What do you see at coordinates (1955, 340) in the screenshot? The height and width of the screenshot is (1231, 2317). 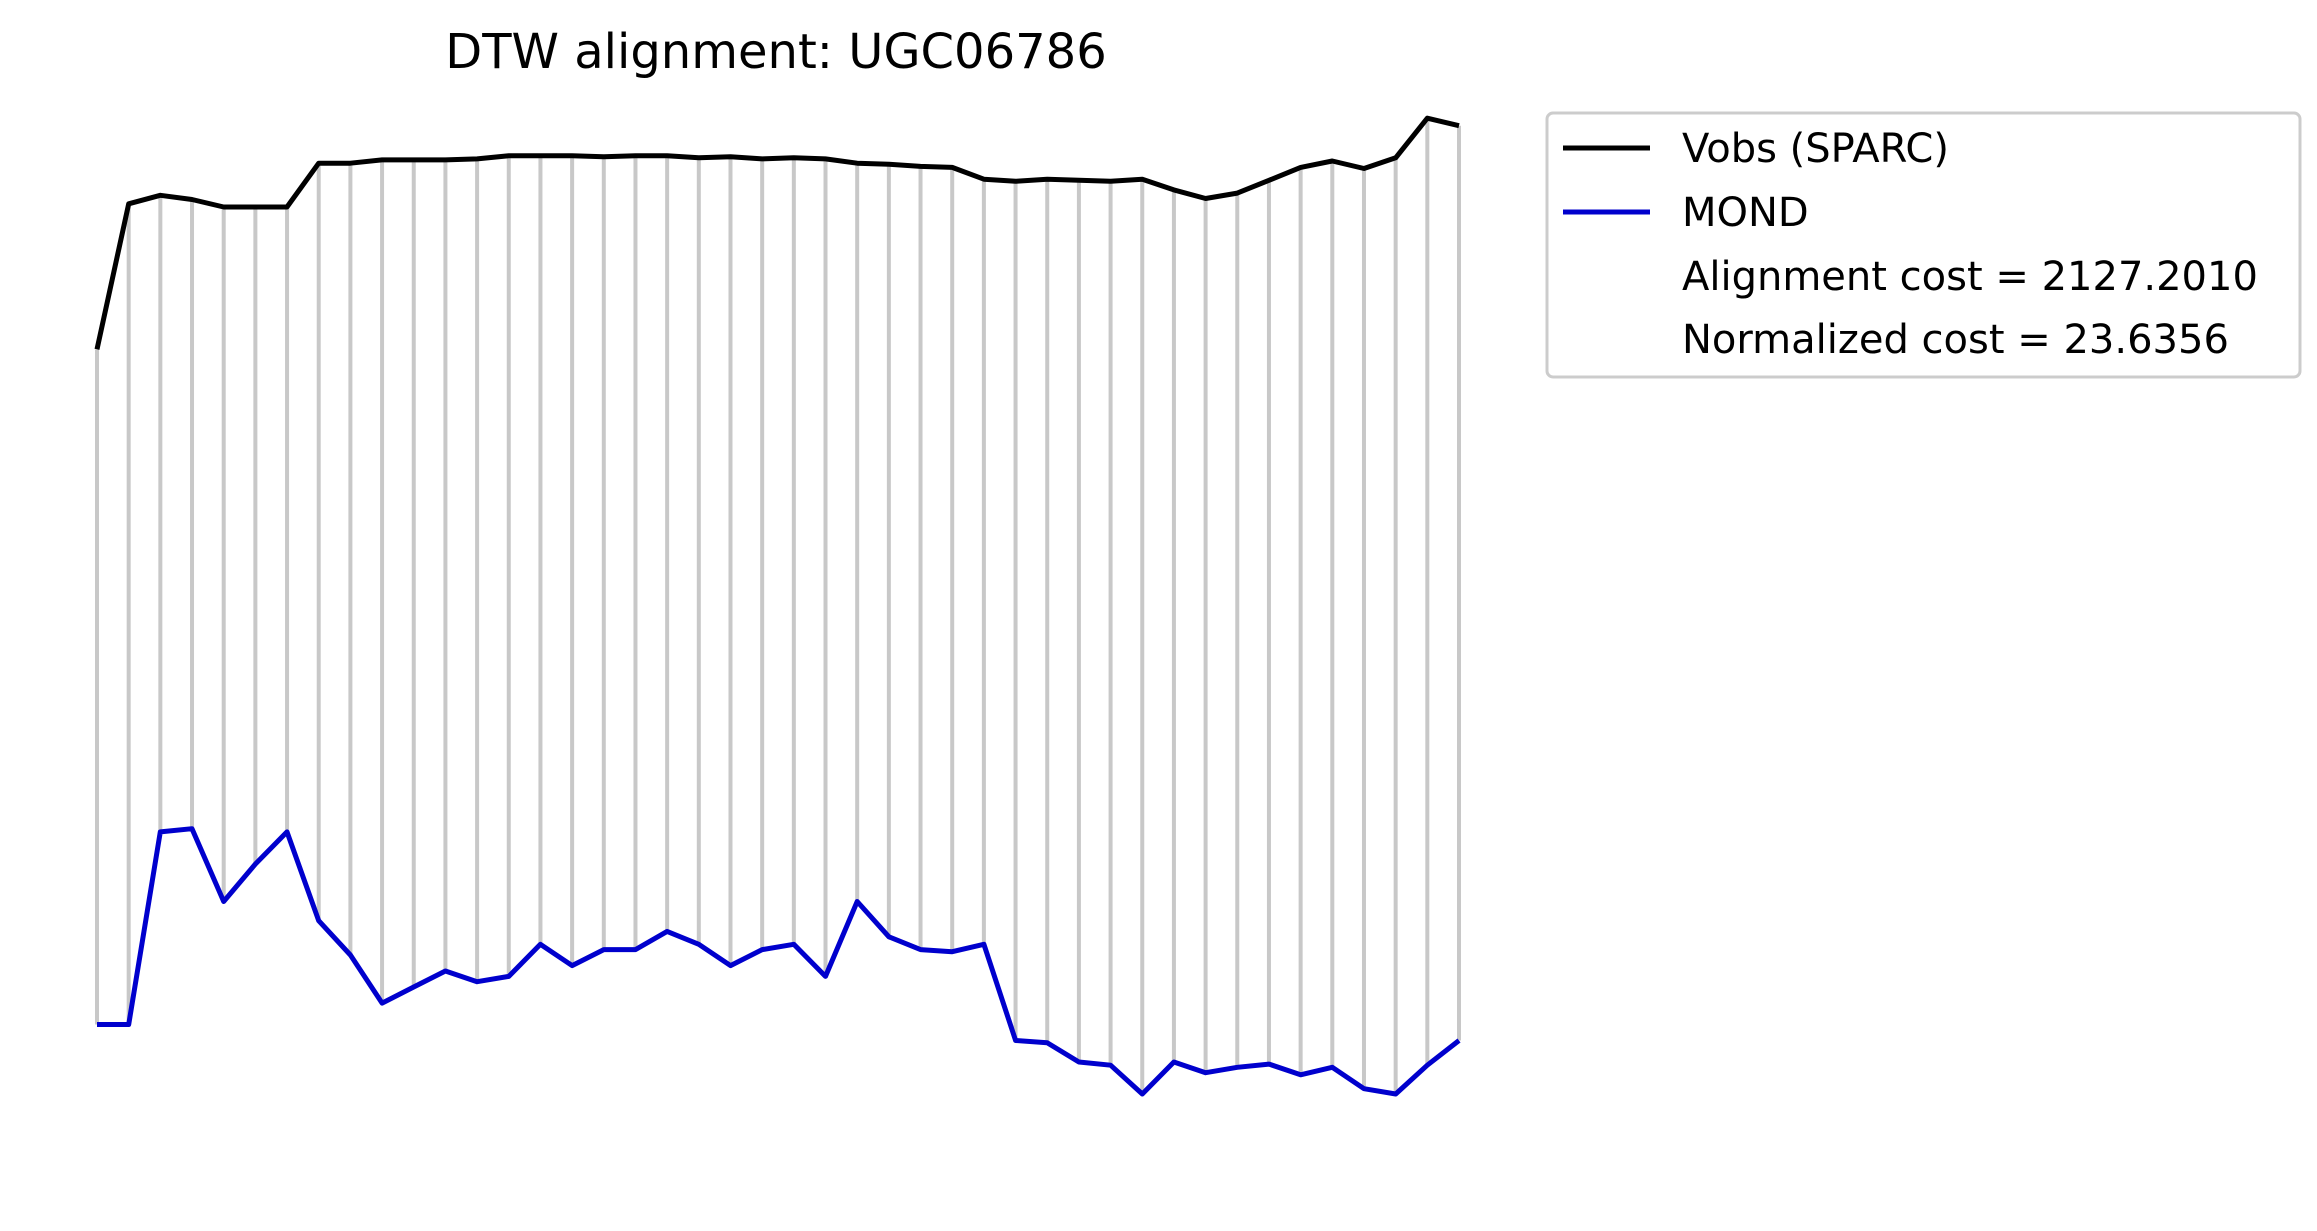 I see `legend-normalized-cost: Normalized cost = 23.6356` at bounding box center [1955, 340].